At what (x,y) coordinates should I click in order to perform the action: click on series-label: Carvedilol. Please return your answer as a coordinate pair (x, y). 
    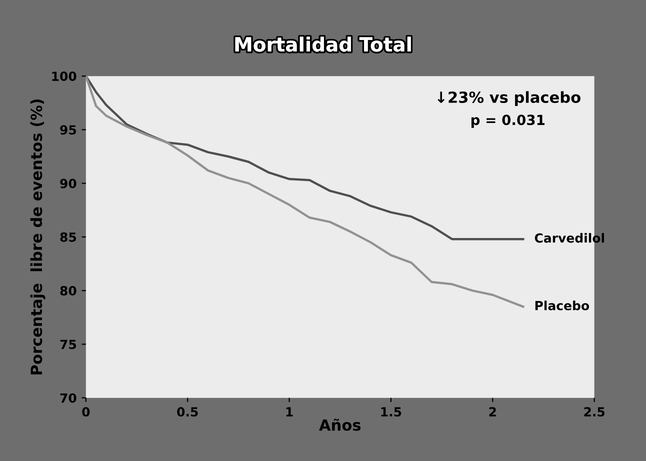
    Looking at the image, I should click on (569, 238).